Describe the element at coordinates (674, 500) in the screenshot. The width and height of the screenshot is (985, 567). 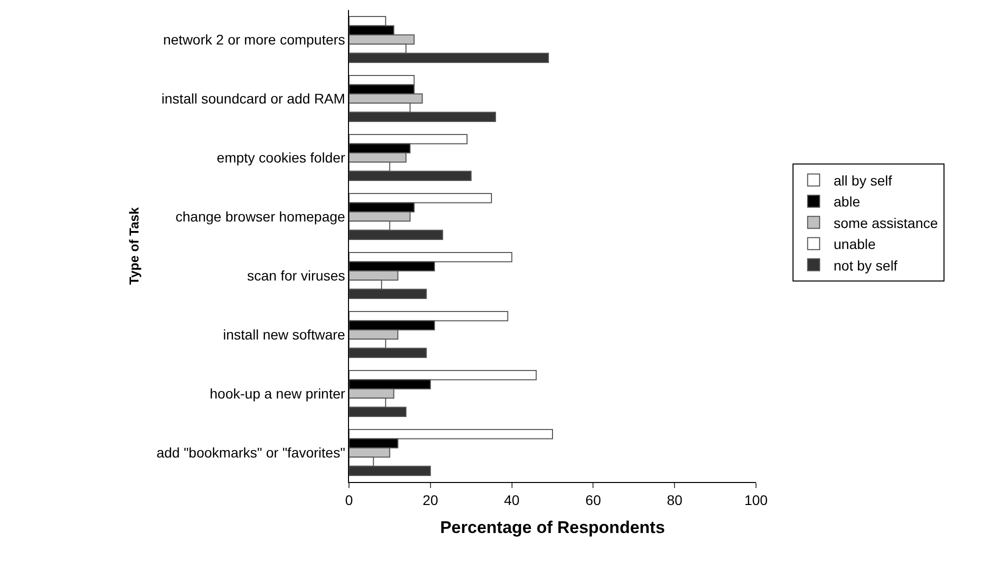
I see `x-tick-label: 80` at that location.